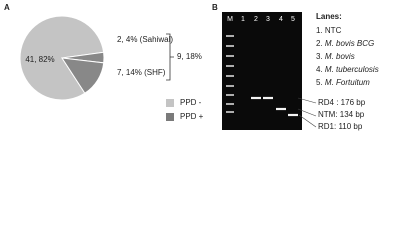  What do you see at coordinates (319, 56) in the screenshot?
I see `lane-number: 3.` at bounding box center [319, 56].